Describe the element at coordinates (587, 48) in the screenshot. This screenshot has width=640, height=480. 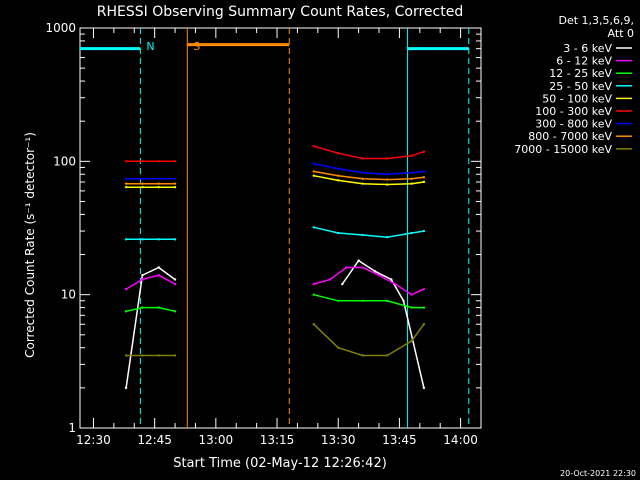
I see `legend-label: 3 - 6 keV` at that location.